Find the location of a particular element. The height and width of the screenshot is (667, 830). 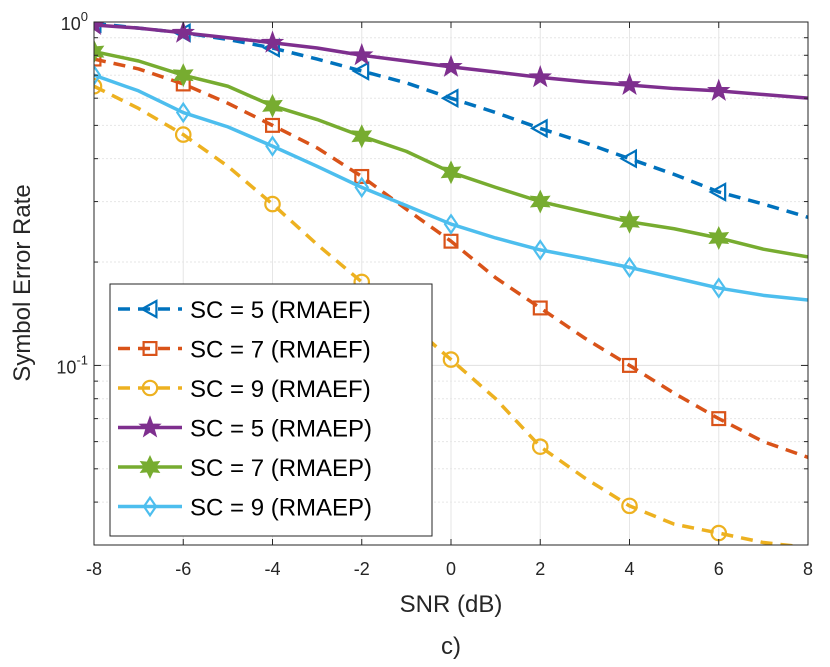

x-tick-label: -2 is located at coordinates (362, 569).